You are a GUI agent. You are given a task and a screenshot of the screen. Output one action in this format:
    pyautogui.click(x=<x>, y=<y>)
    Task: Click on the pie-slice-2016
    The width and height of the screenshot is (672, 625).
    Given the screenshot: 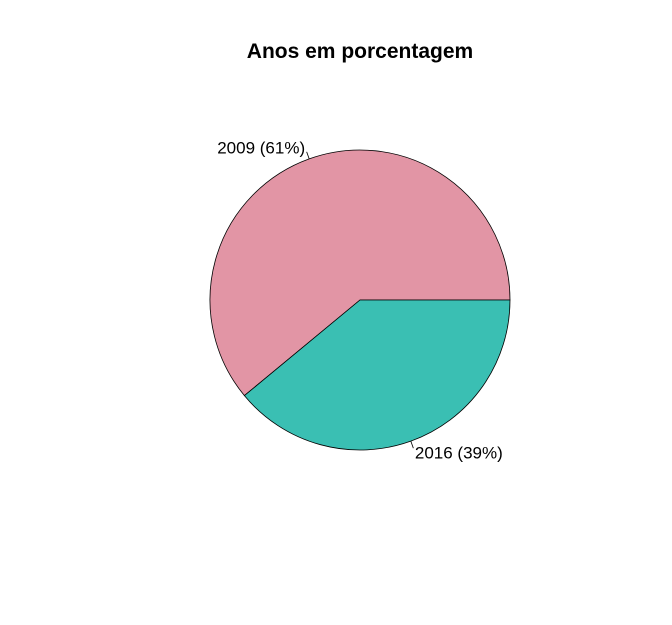 What is the action you would take?
    pyautogui.click(x=377, y=375)
    